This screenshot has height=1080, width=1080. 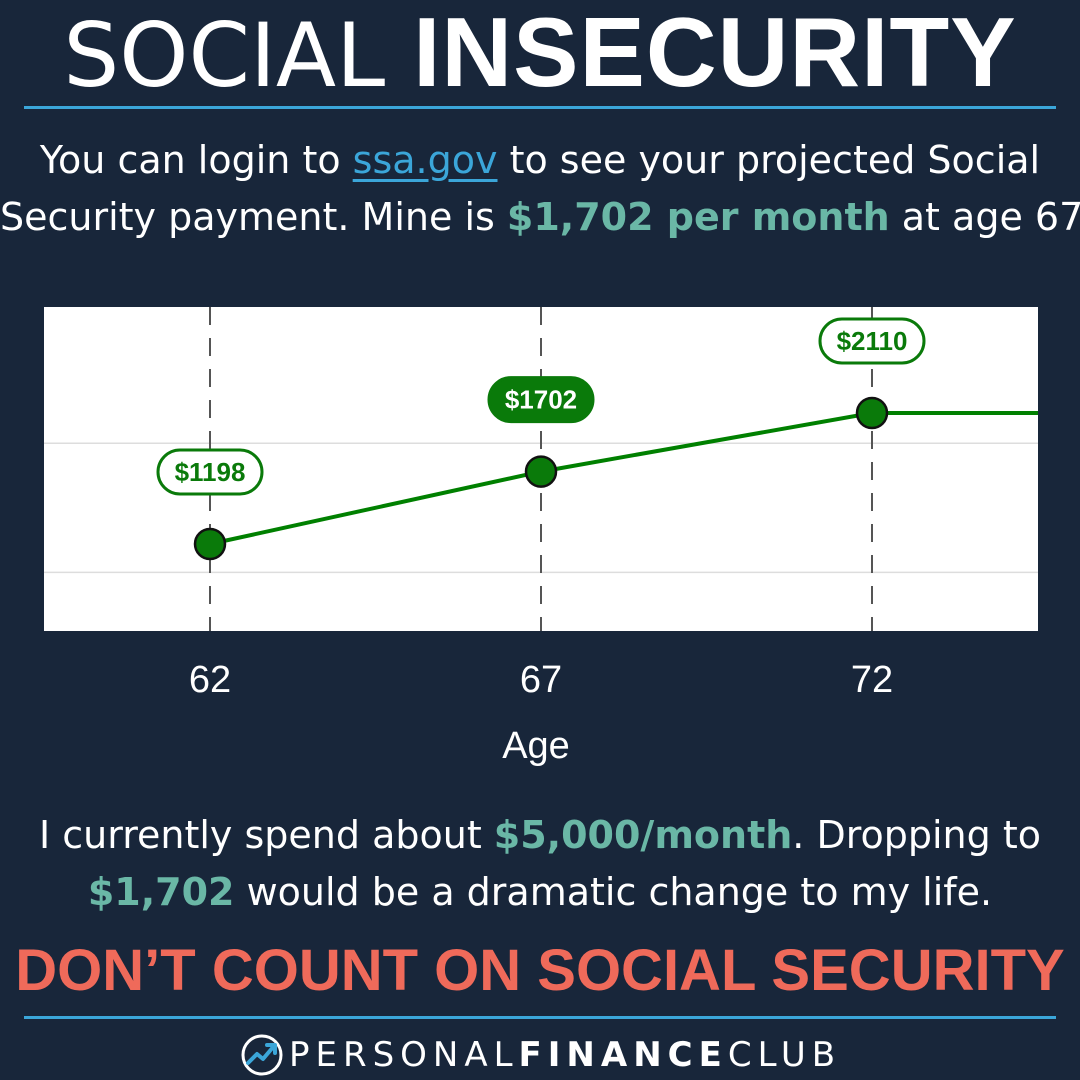 What do you see at coordinates (698, 217) in the screenshot?
I see `intro-highlight: $1,702 per month` at bounding box center [698, 217].